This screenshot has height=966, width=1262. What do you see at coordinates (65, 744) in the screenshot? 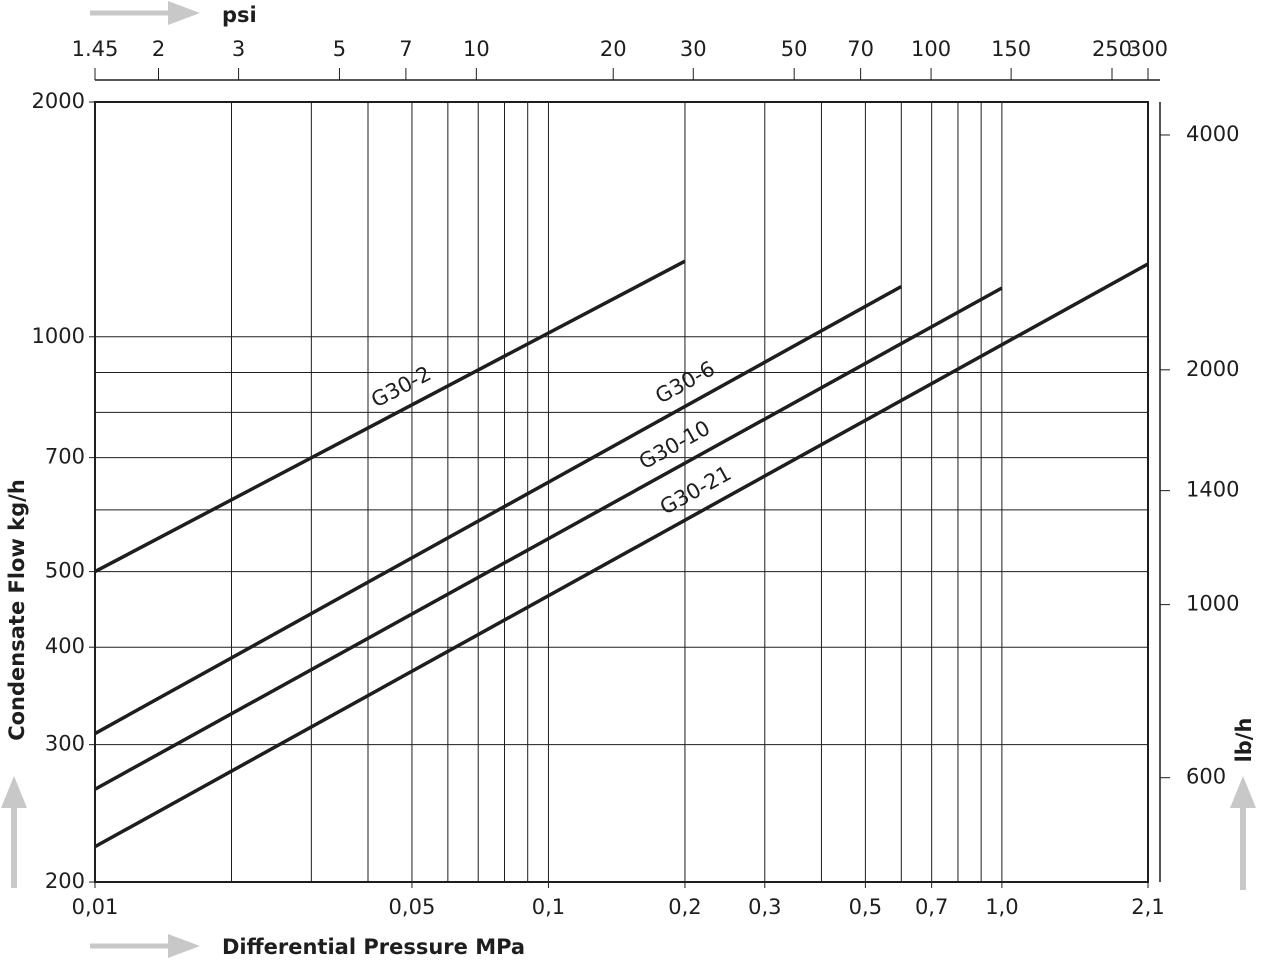
I see `y-tick-label: 300` at bounding box center [65, 744].